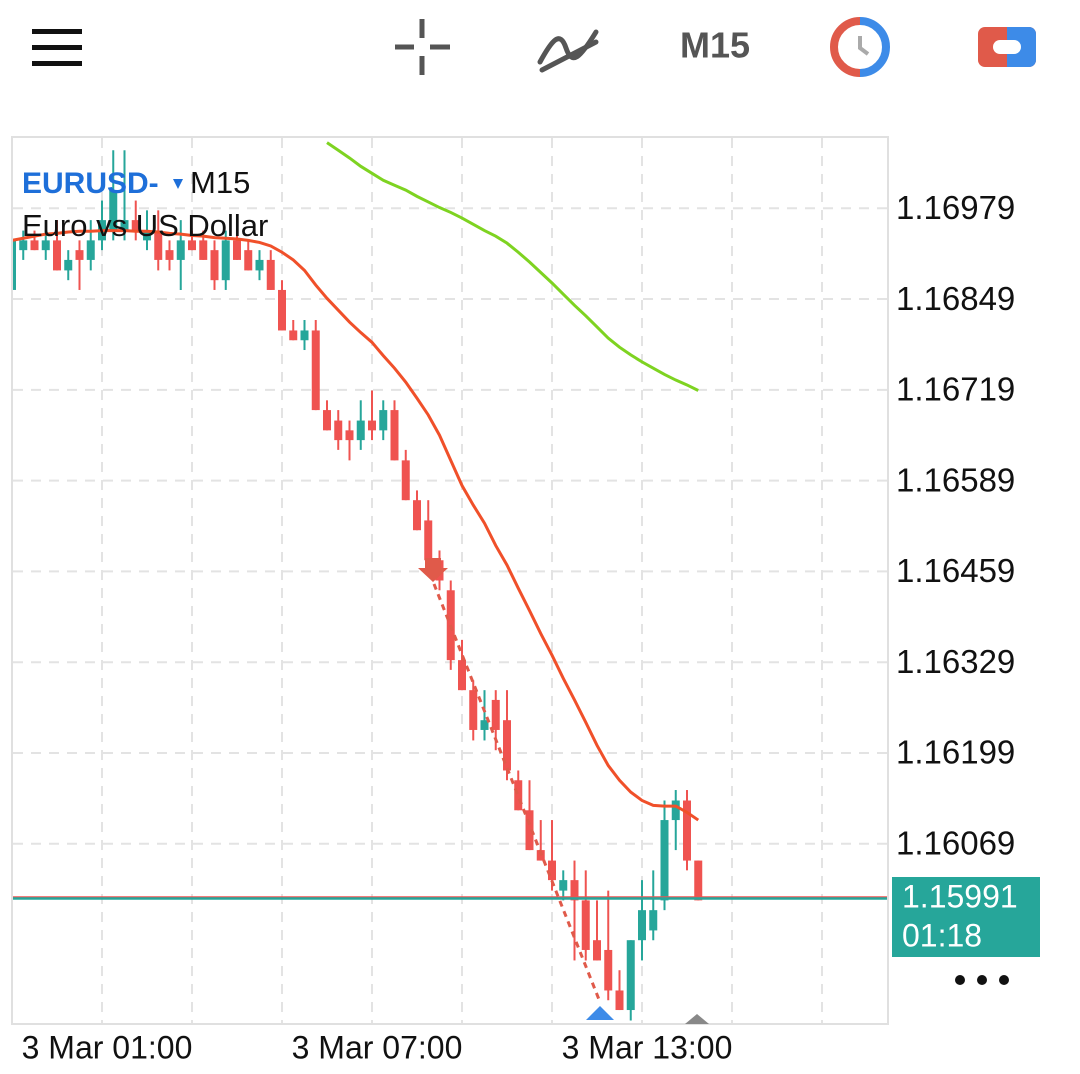 This screenshot has height=1074, width=1080. I want to click on y-tick-label: 1.16979, so click(955, 207).